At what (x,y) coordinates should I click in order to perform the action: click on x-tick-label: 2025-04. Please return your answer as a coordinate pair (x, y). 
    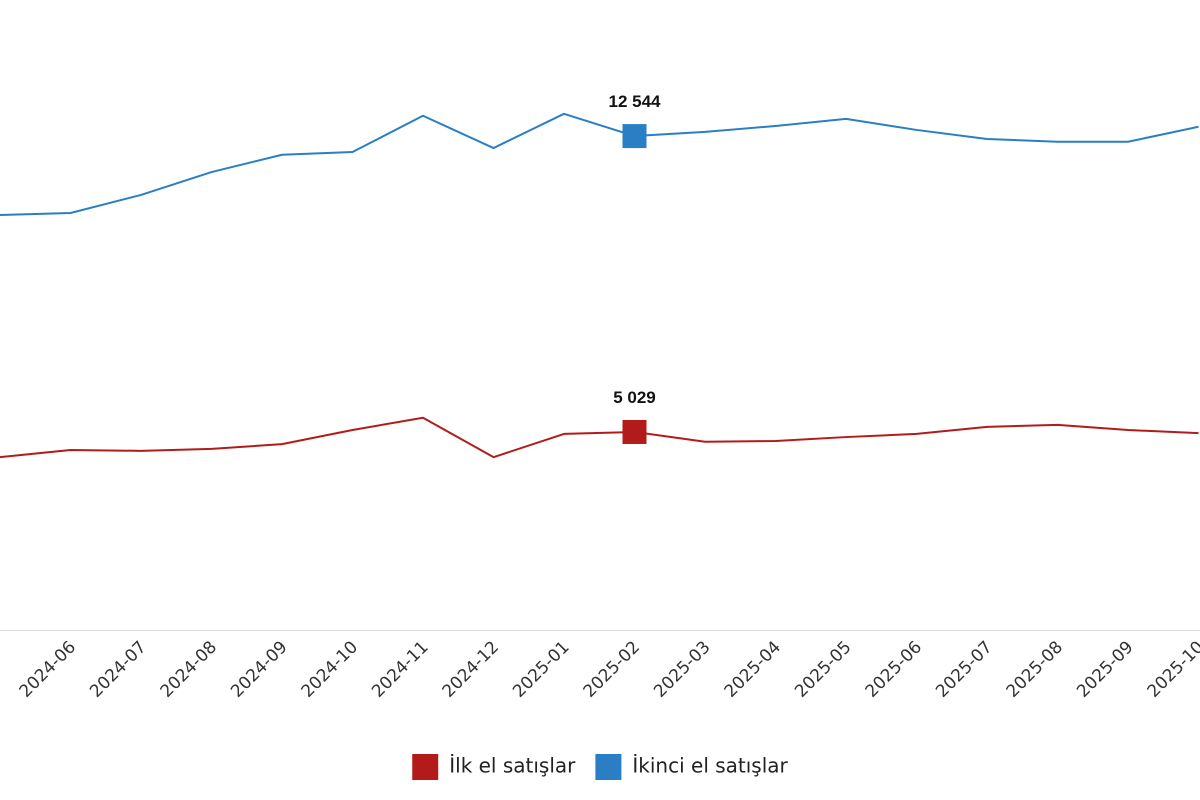
    Looking at the image, I should click on (753, 669).